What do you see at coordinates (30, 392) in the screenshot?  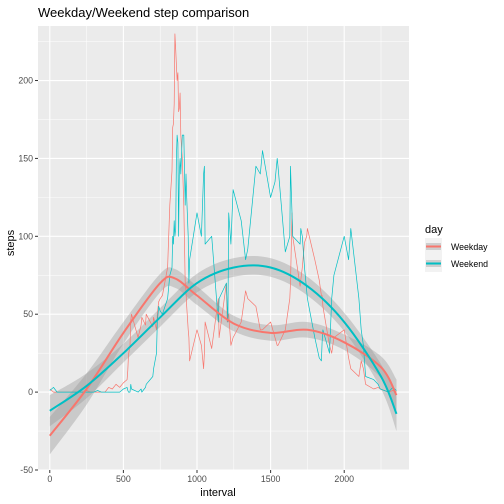 I see `y-tick-label: 0` at bounding box center [30, 392].